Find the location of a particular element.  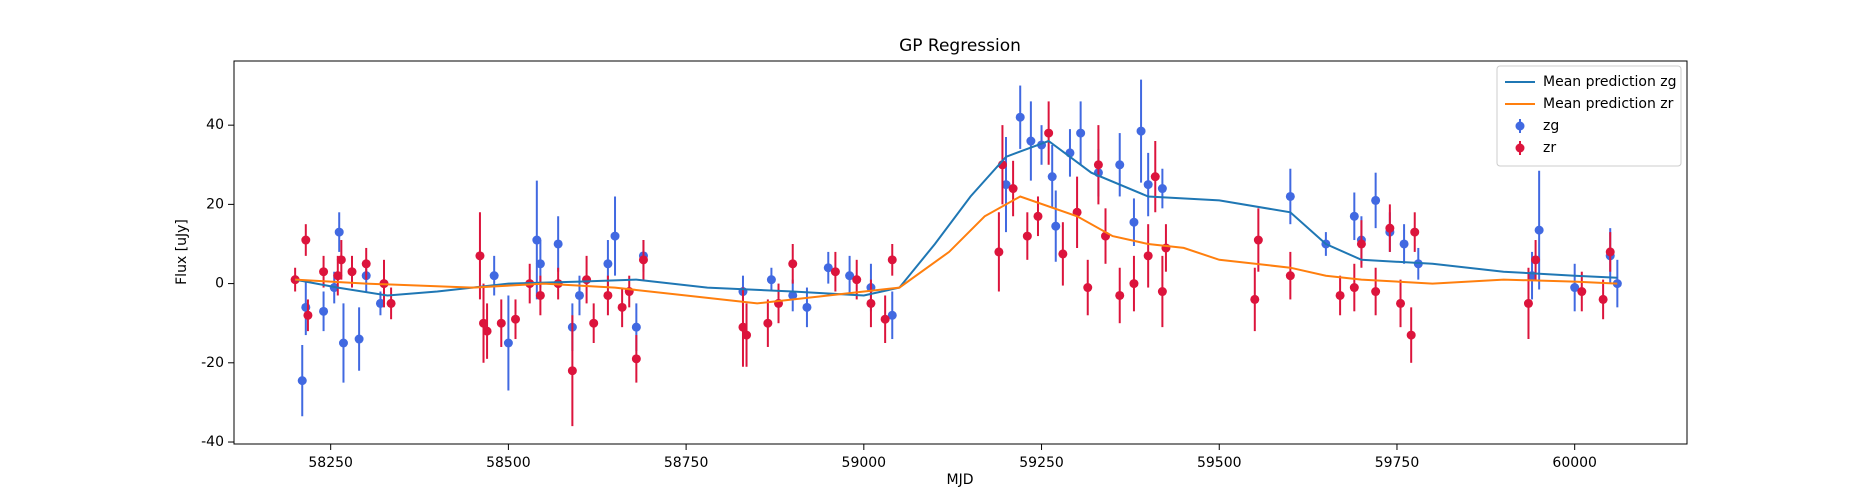

x-tick-label: 60000 is located at coordinates (1574, 463).